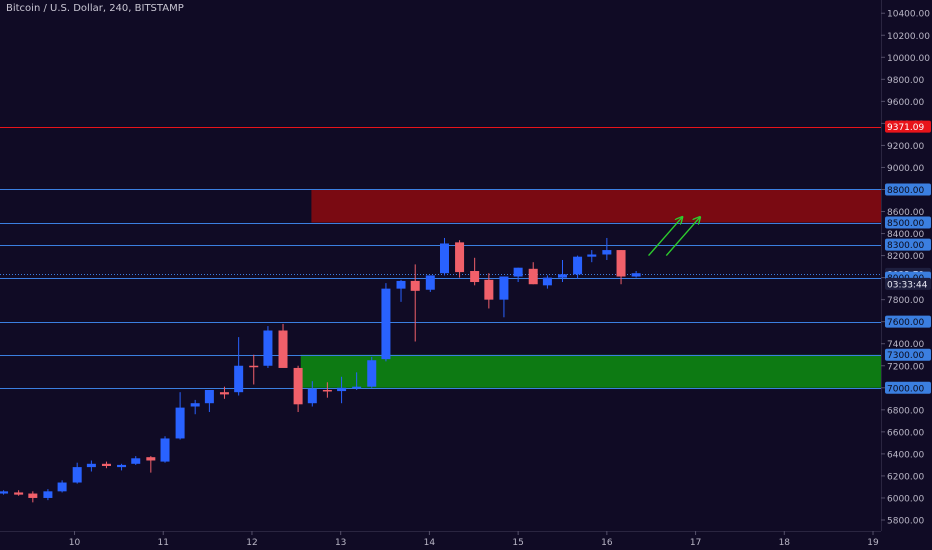 This screenshot has width=932, height=550. What do you see at coordinates (905, 433) in the screenshot?
I see `price-tick-label: 6600.00` at bounding box center [905, 433].